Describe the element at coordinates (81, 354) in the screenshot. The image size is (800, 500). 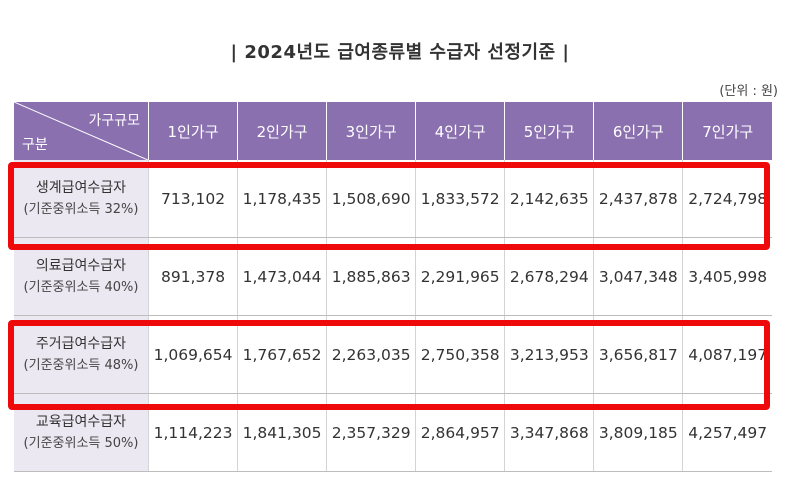
I see `row-header: 주거급여수급자 (기준중위소득 48%)` at that location.